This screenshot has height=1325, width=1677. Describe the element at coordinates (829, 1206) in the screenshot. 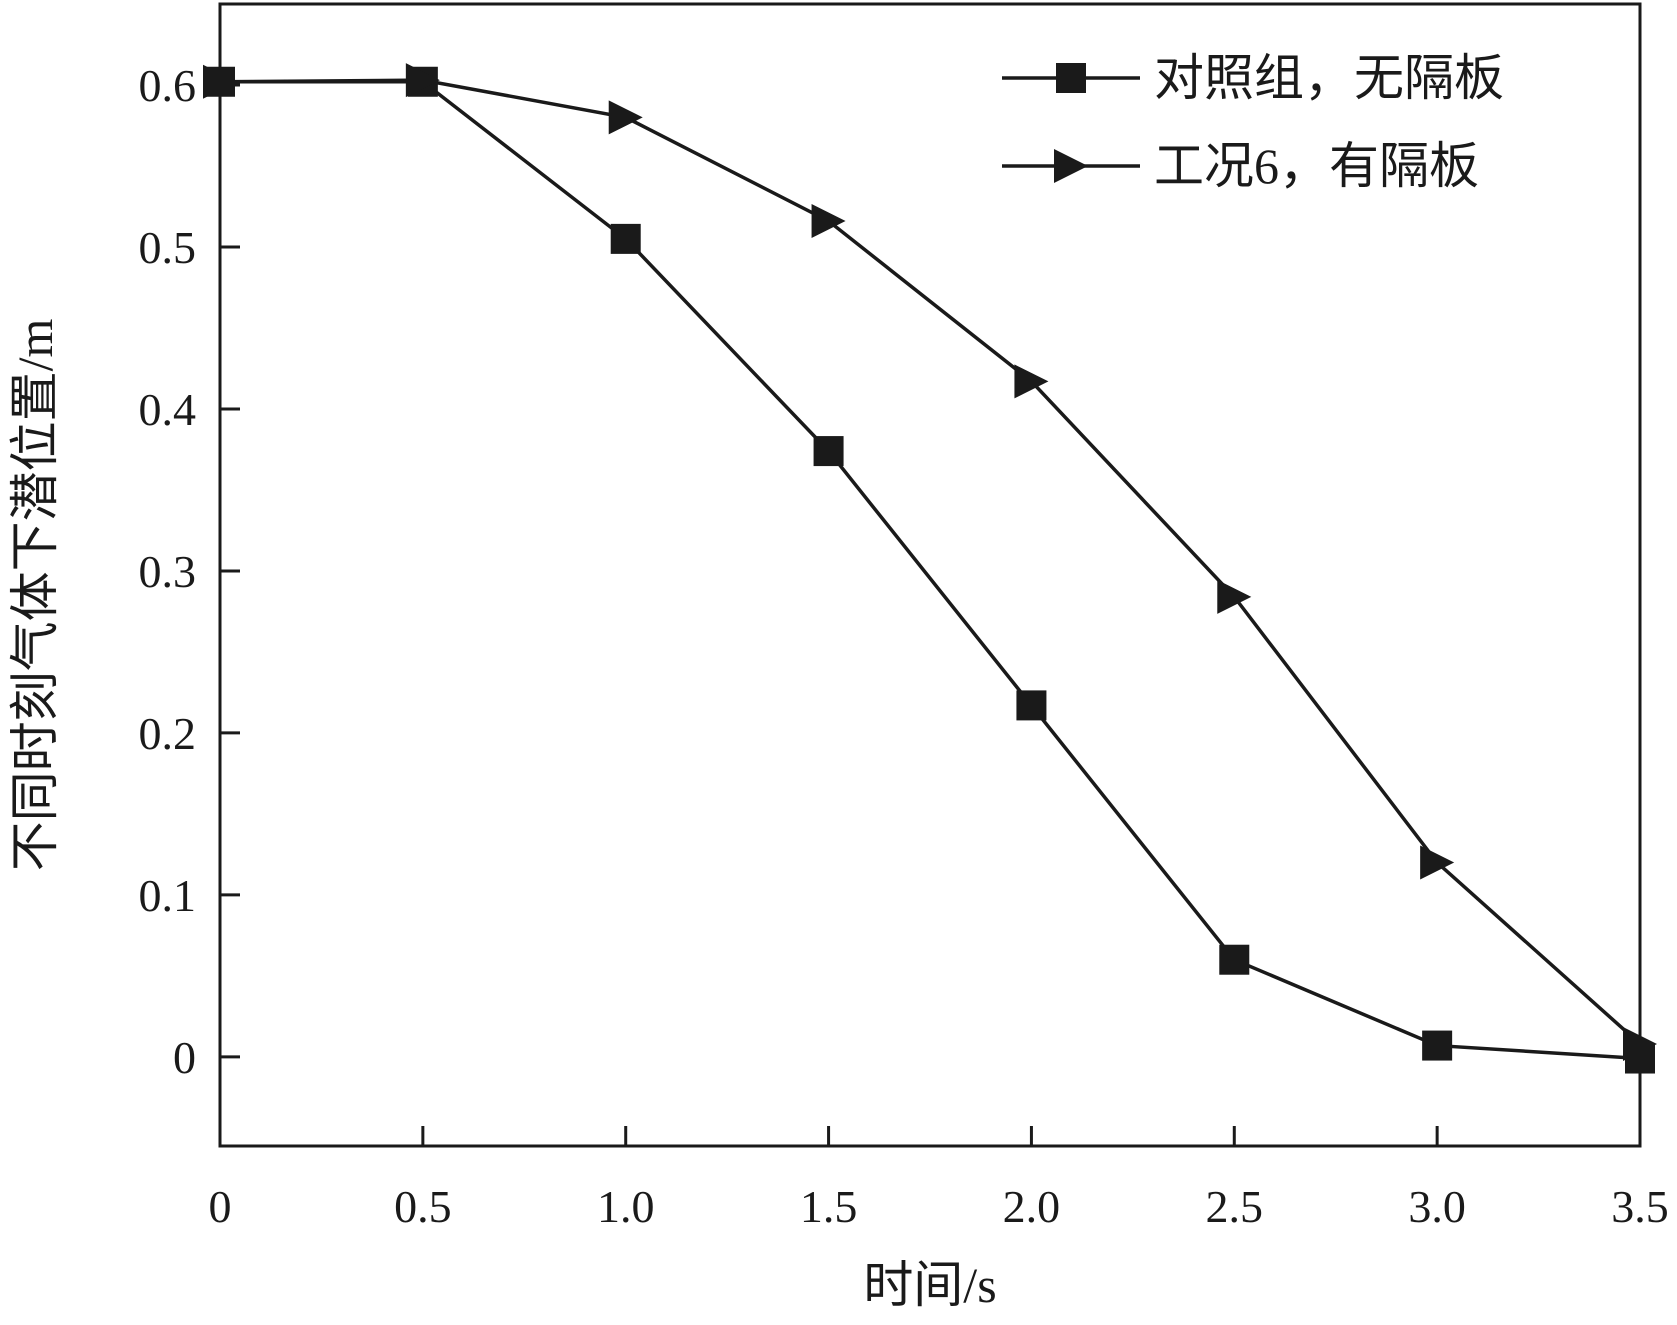

I see `x-tick-label: 1.5` at that location.